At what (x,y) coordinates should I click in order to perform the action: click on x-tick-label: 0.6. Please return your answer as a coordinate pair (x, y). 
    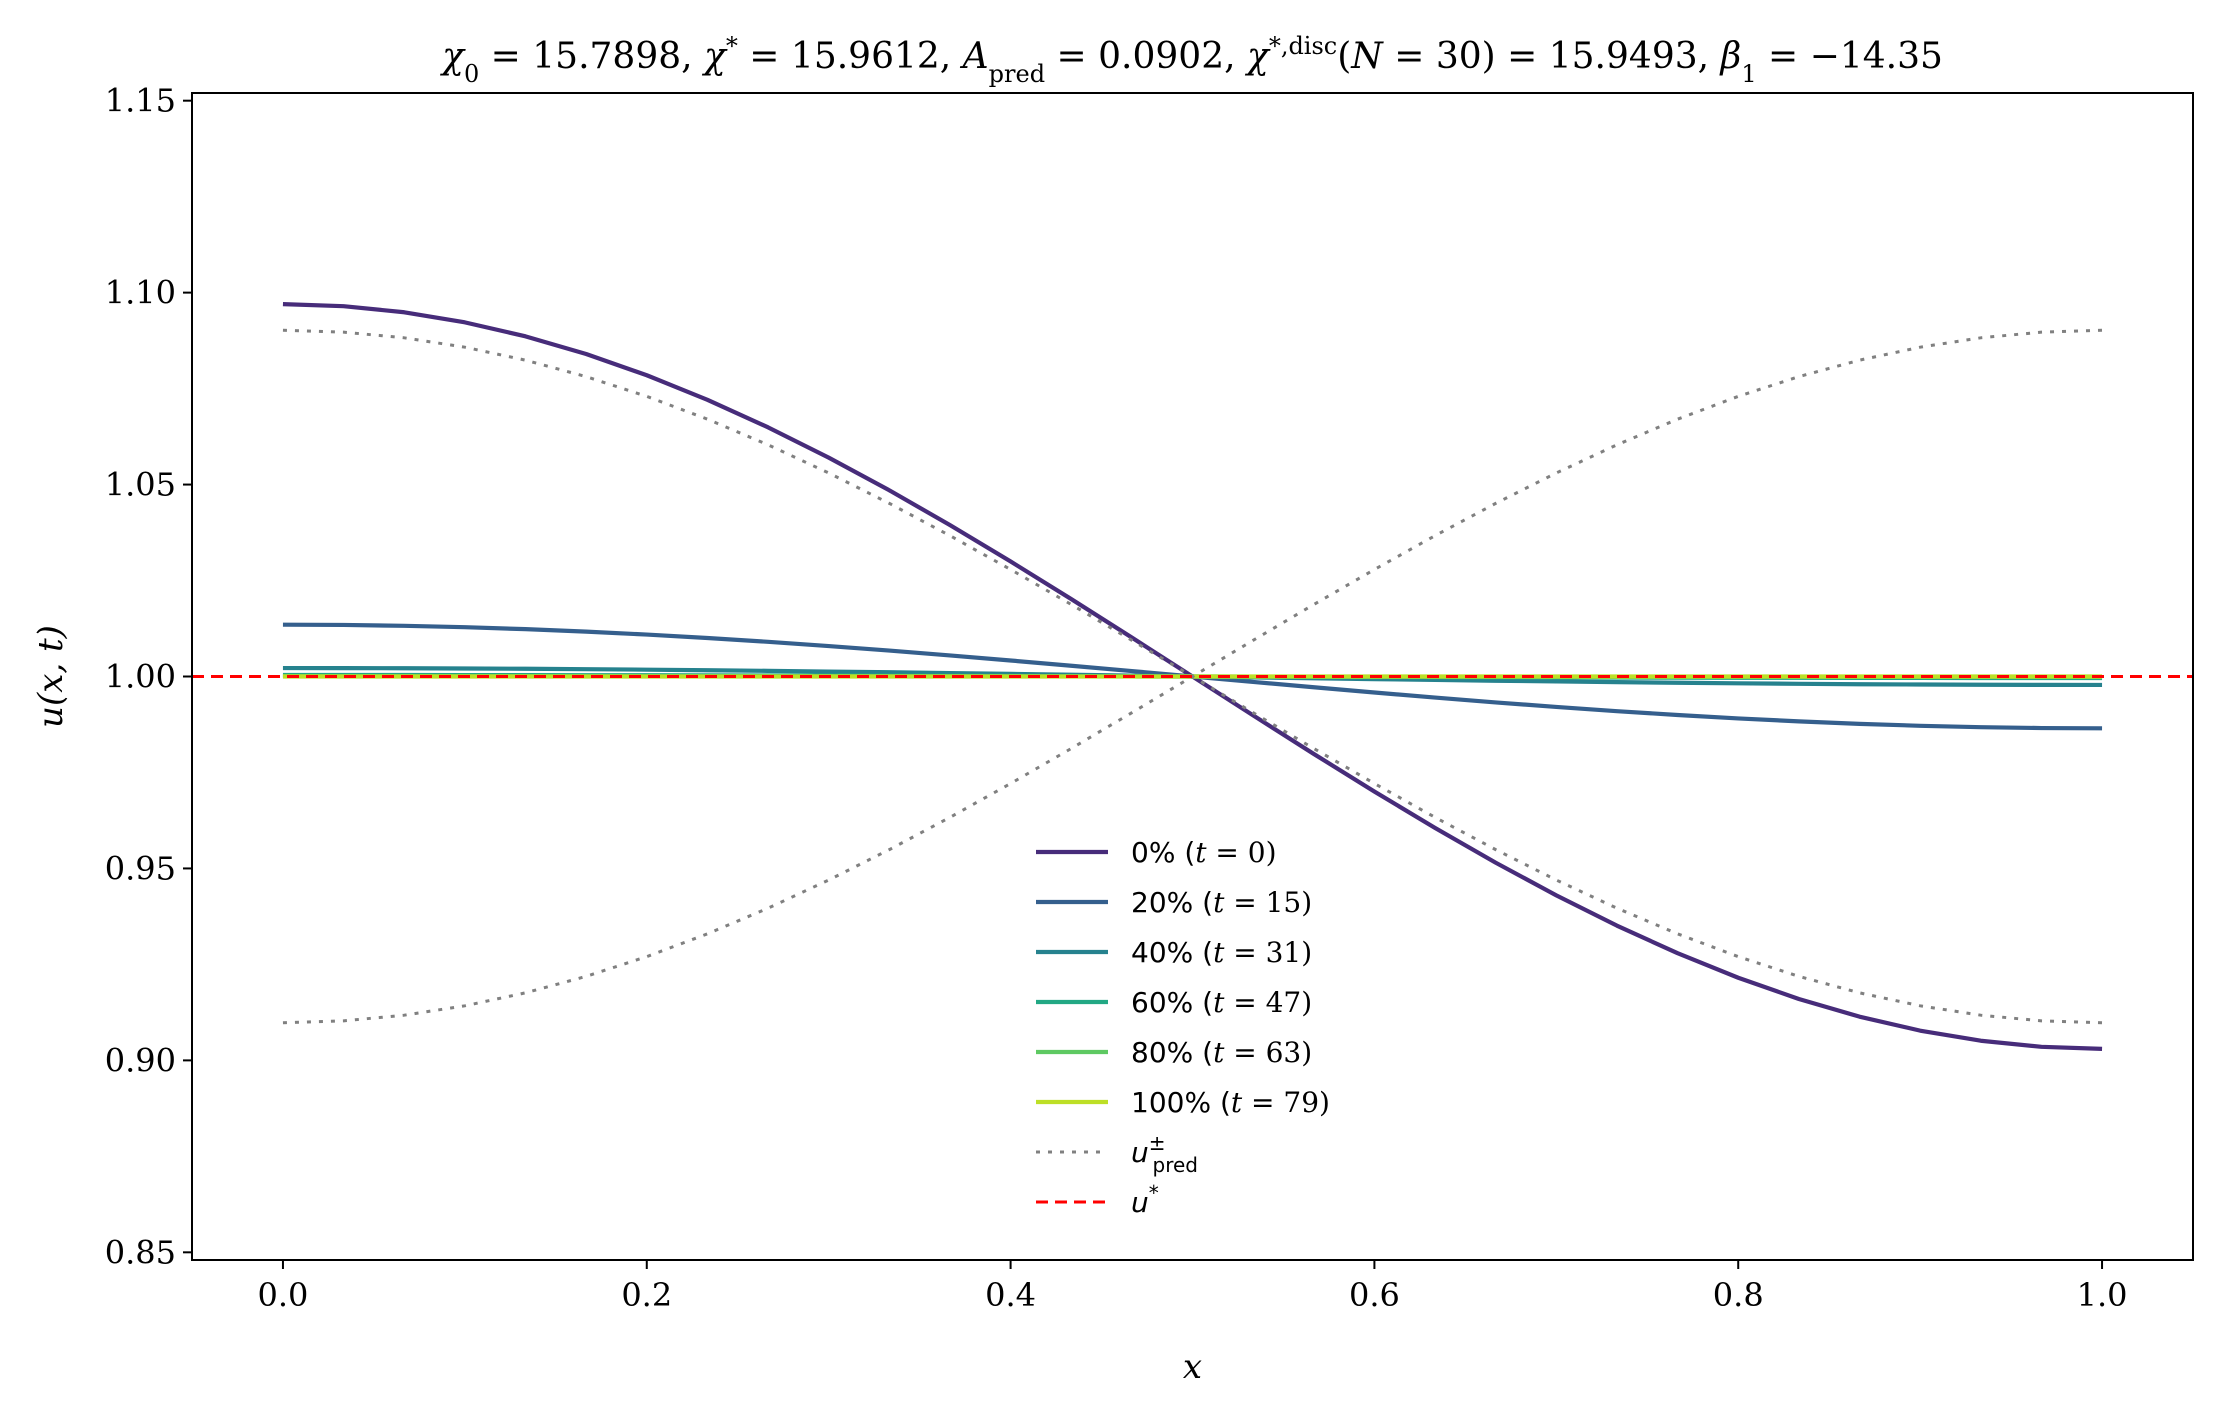
    Looking at the image, I should click on (1374, 1295).